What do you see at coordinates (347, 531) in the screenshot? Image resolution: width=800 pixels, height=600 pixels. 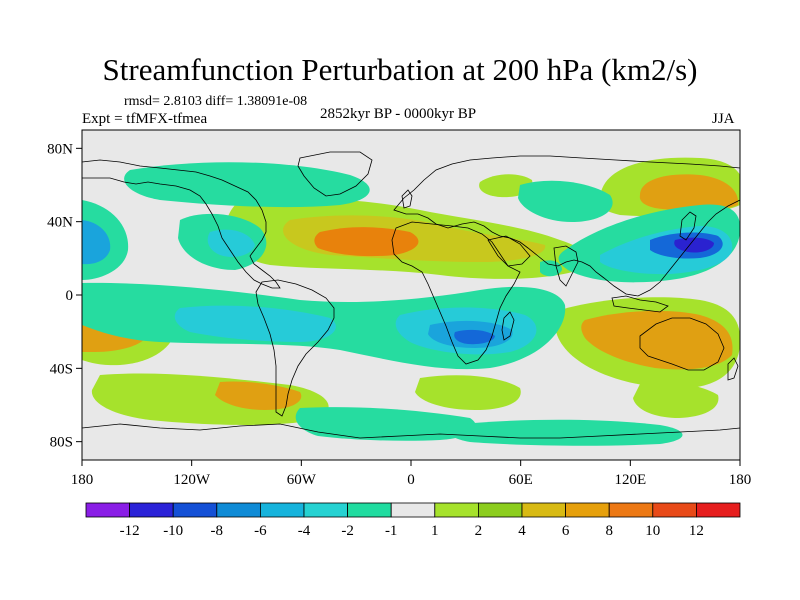 I see `colorbar-label: -2` at bounding box center [347, 531].